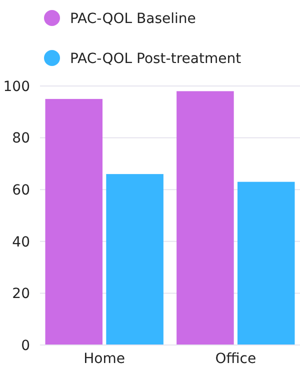  Describe the element at coordinates (156, 59) in the screenshot. I see `legend-label: PAC-QOL Post-treatment` at that location.